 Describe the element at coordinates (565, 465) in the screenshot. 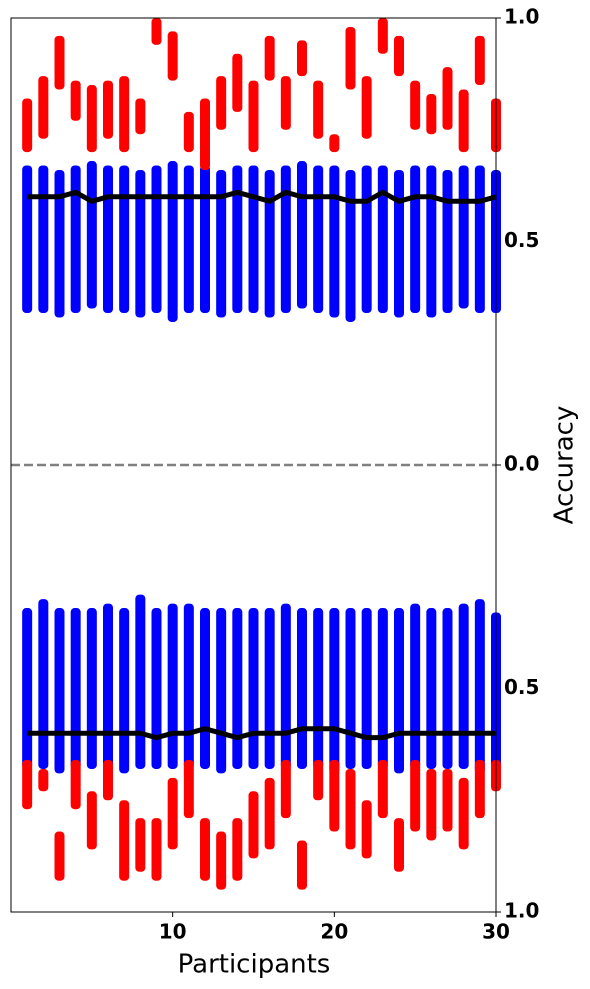

I see `y-axis-label: Accuracy` at that location.